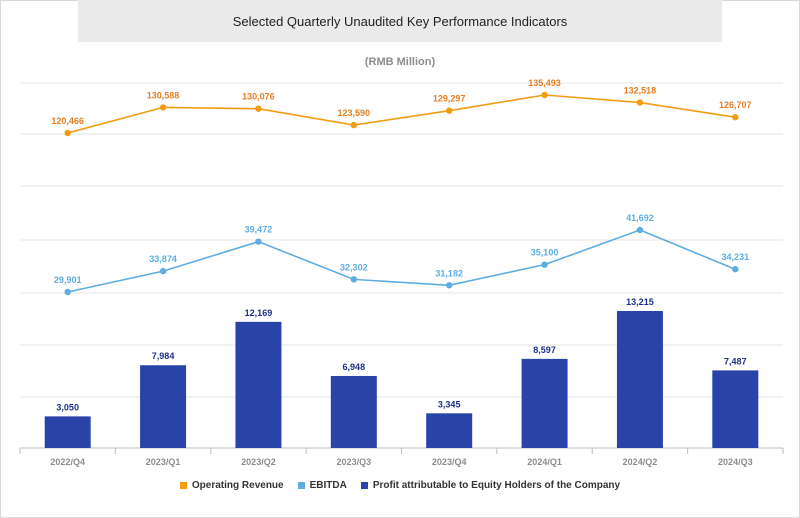 The height and width of the screenshot is (518, 800). I want to click on point-label-ebitda-1: 33,874, so click(163, 259).